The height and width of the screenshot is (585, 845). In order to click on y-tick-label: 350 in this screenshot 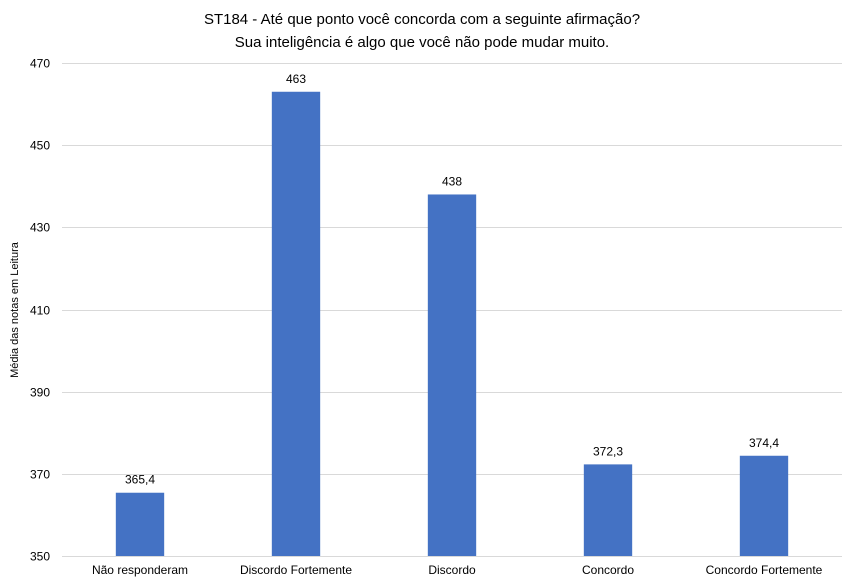, I will do `click(40, 557)`.